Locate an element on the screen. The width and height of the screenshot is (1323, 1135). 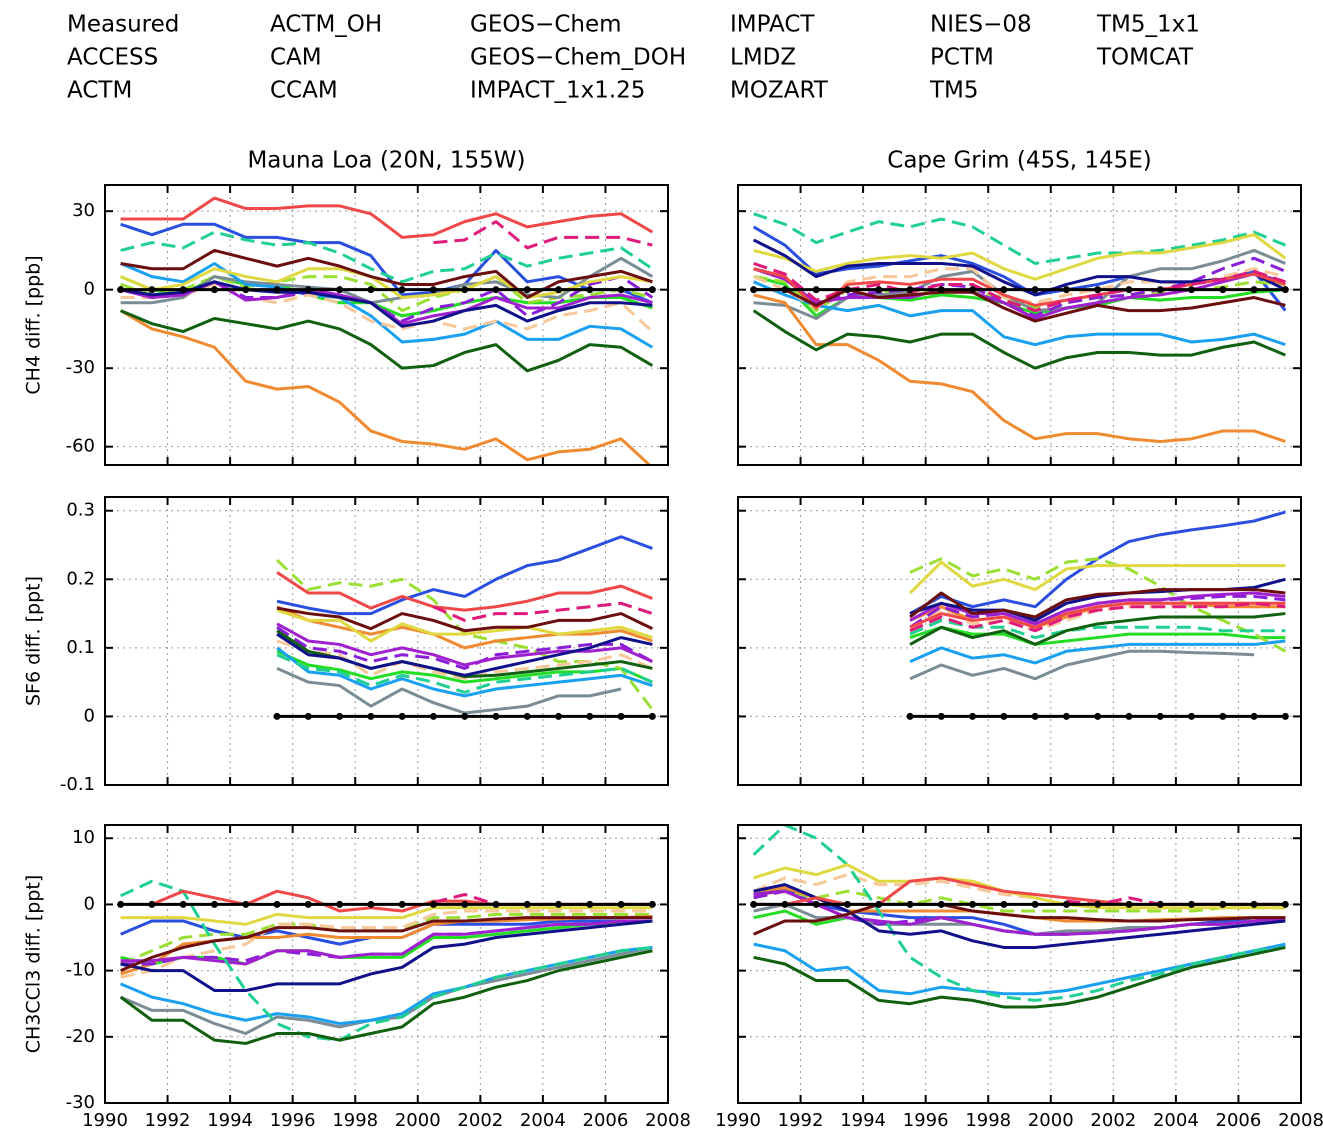
panel-title: Mauna Loa (20N, 155W) is located at coordinates (386, 161).